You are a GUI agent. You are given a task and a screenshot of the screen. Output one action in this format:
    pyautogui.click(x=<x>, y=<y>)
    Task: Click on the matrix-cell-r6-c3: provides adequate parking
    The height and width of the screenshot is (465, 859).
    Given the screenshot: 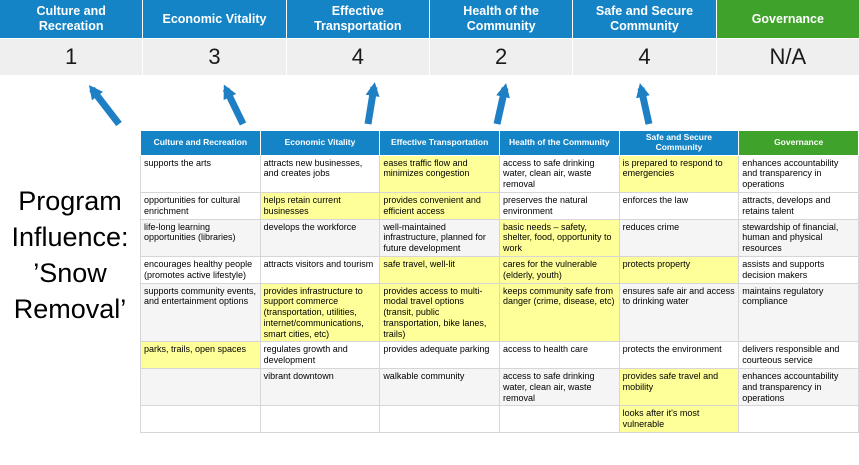 What is the action you would take?
    pyautogui.click(x=439, y=355)
    